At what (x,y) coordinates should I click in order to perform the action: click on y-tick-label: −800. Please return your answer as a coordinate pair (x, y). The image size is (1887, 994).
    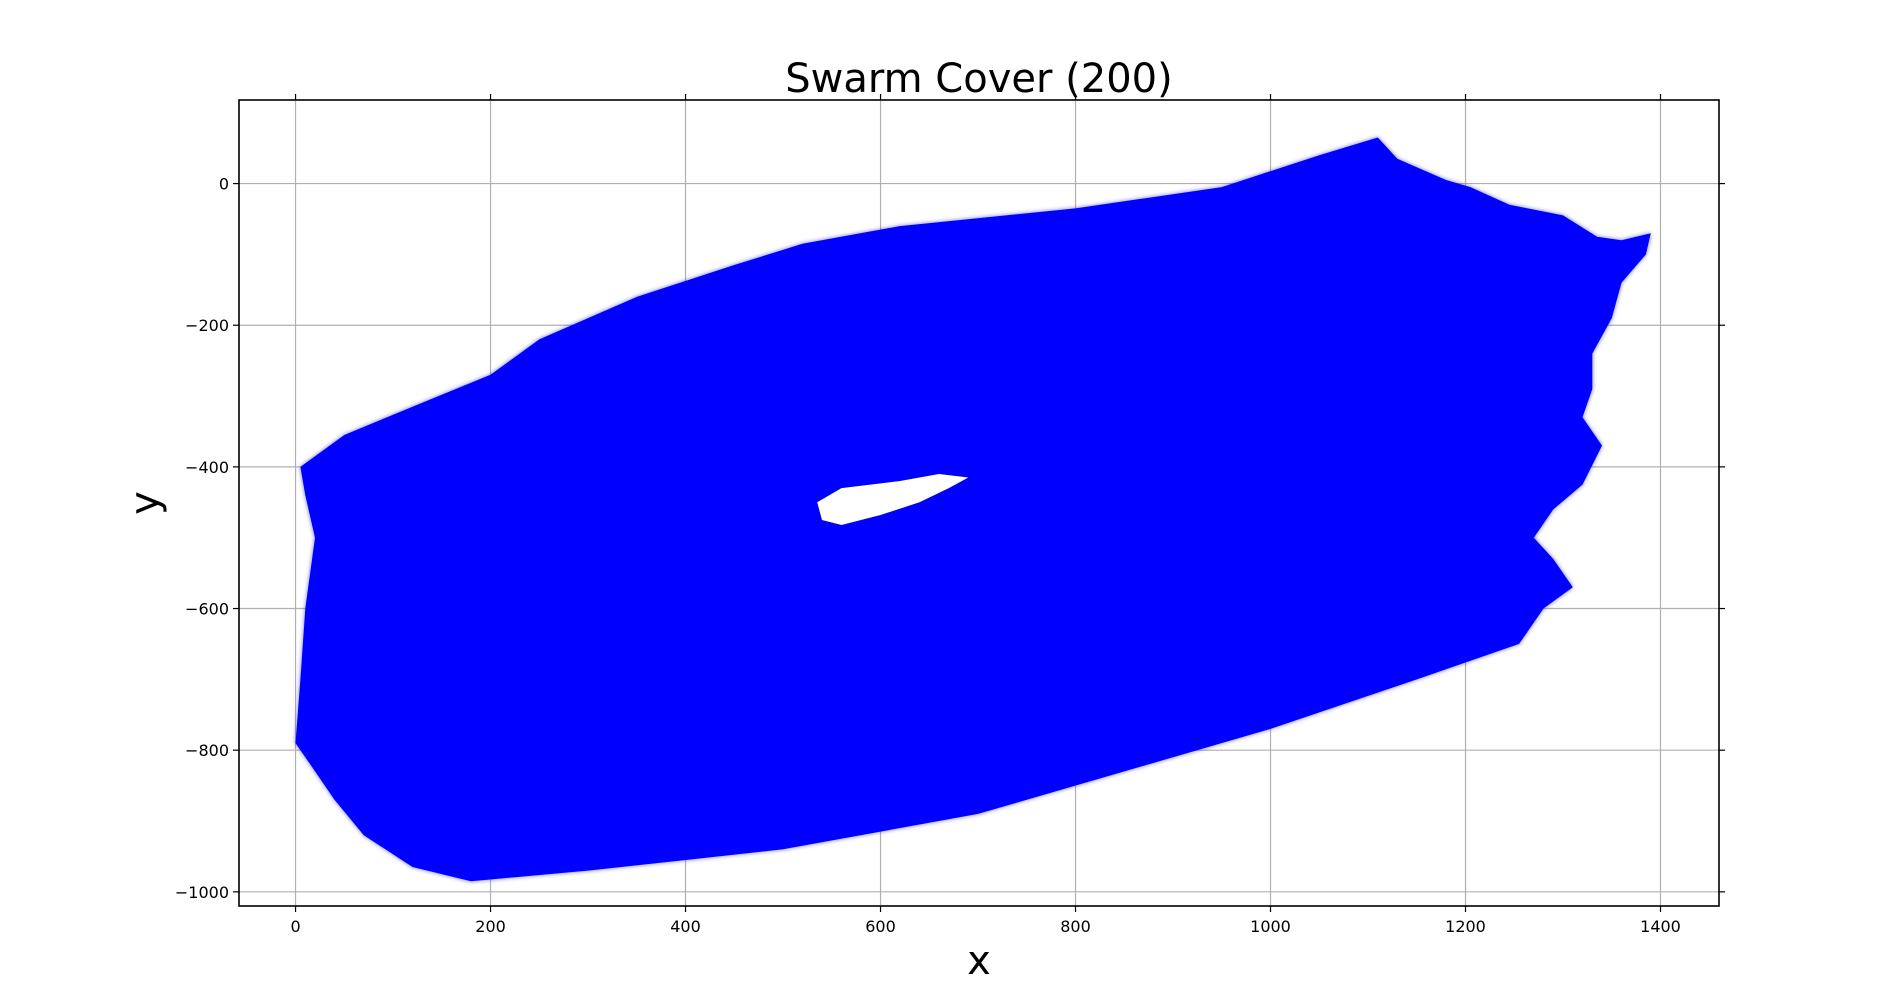
    Looking at the image, I should click on (207, 750).